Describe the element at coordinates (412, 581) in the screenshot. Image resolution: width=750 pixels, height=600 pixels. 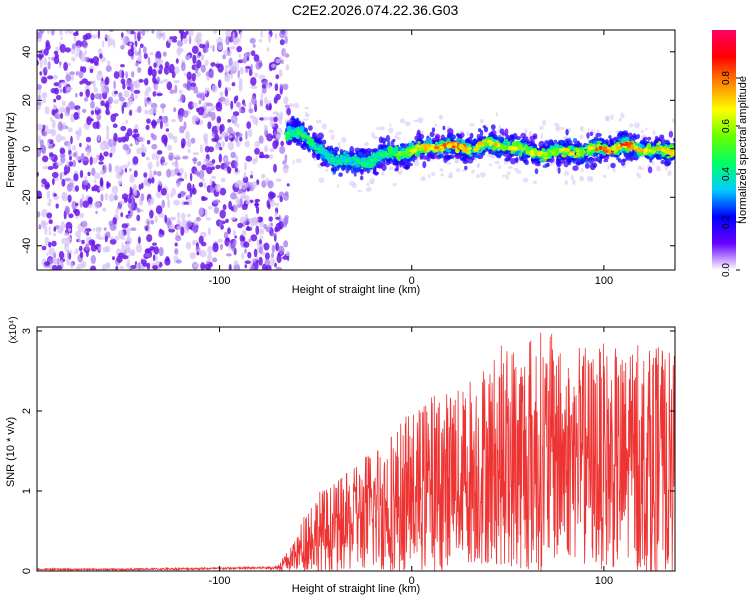
I see `x-tick-label: 0` at that location.